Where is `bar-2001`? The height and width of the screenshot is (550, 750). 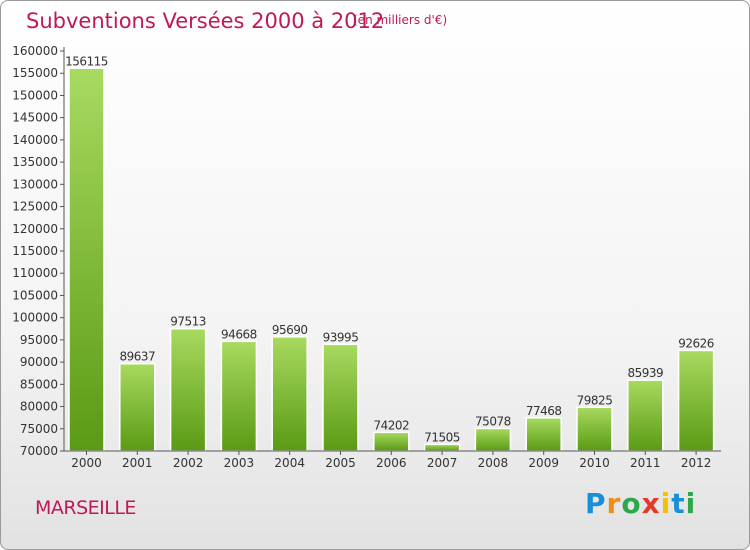
bar-2001 is located at coordinates (137, 407).